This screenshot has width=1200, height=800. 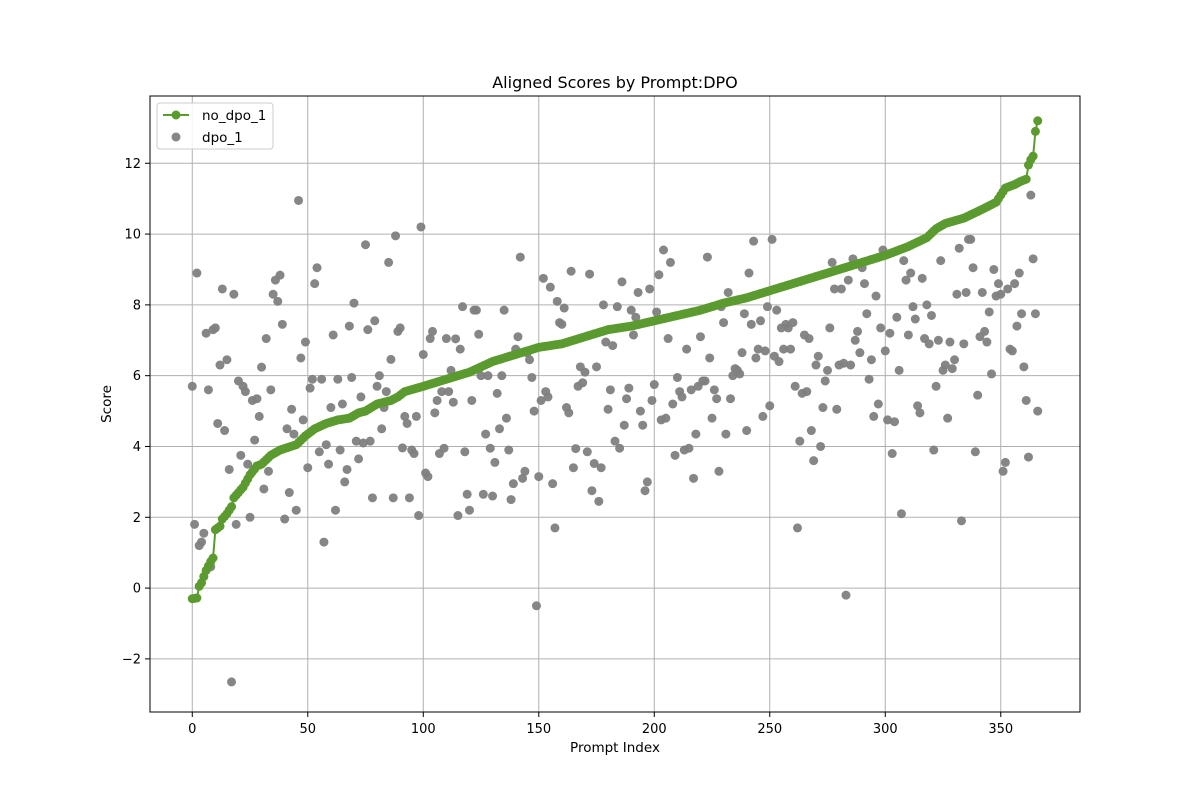 What do you see at coordinates (137, 376) in the screenshot?
I see `y-tick-label: 6` at bounding box center [137, 376].